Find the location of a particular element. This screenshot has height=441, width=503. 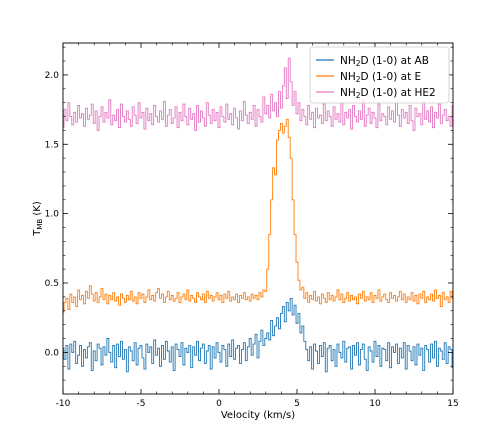

legend-box is located at coordinates (379, 75).